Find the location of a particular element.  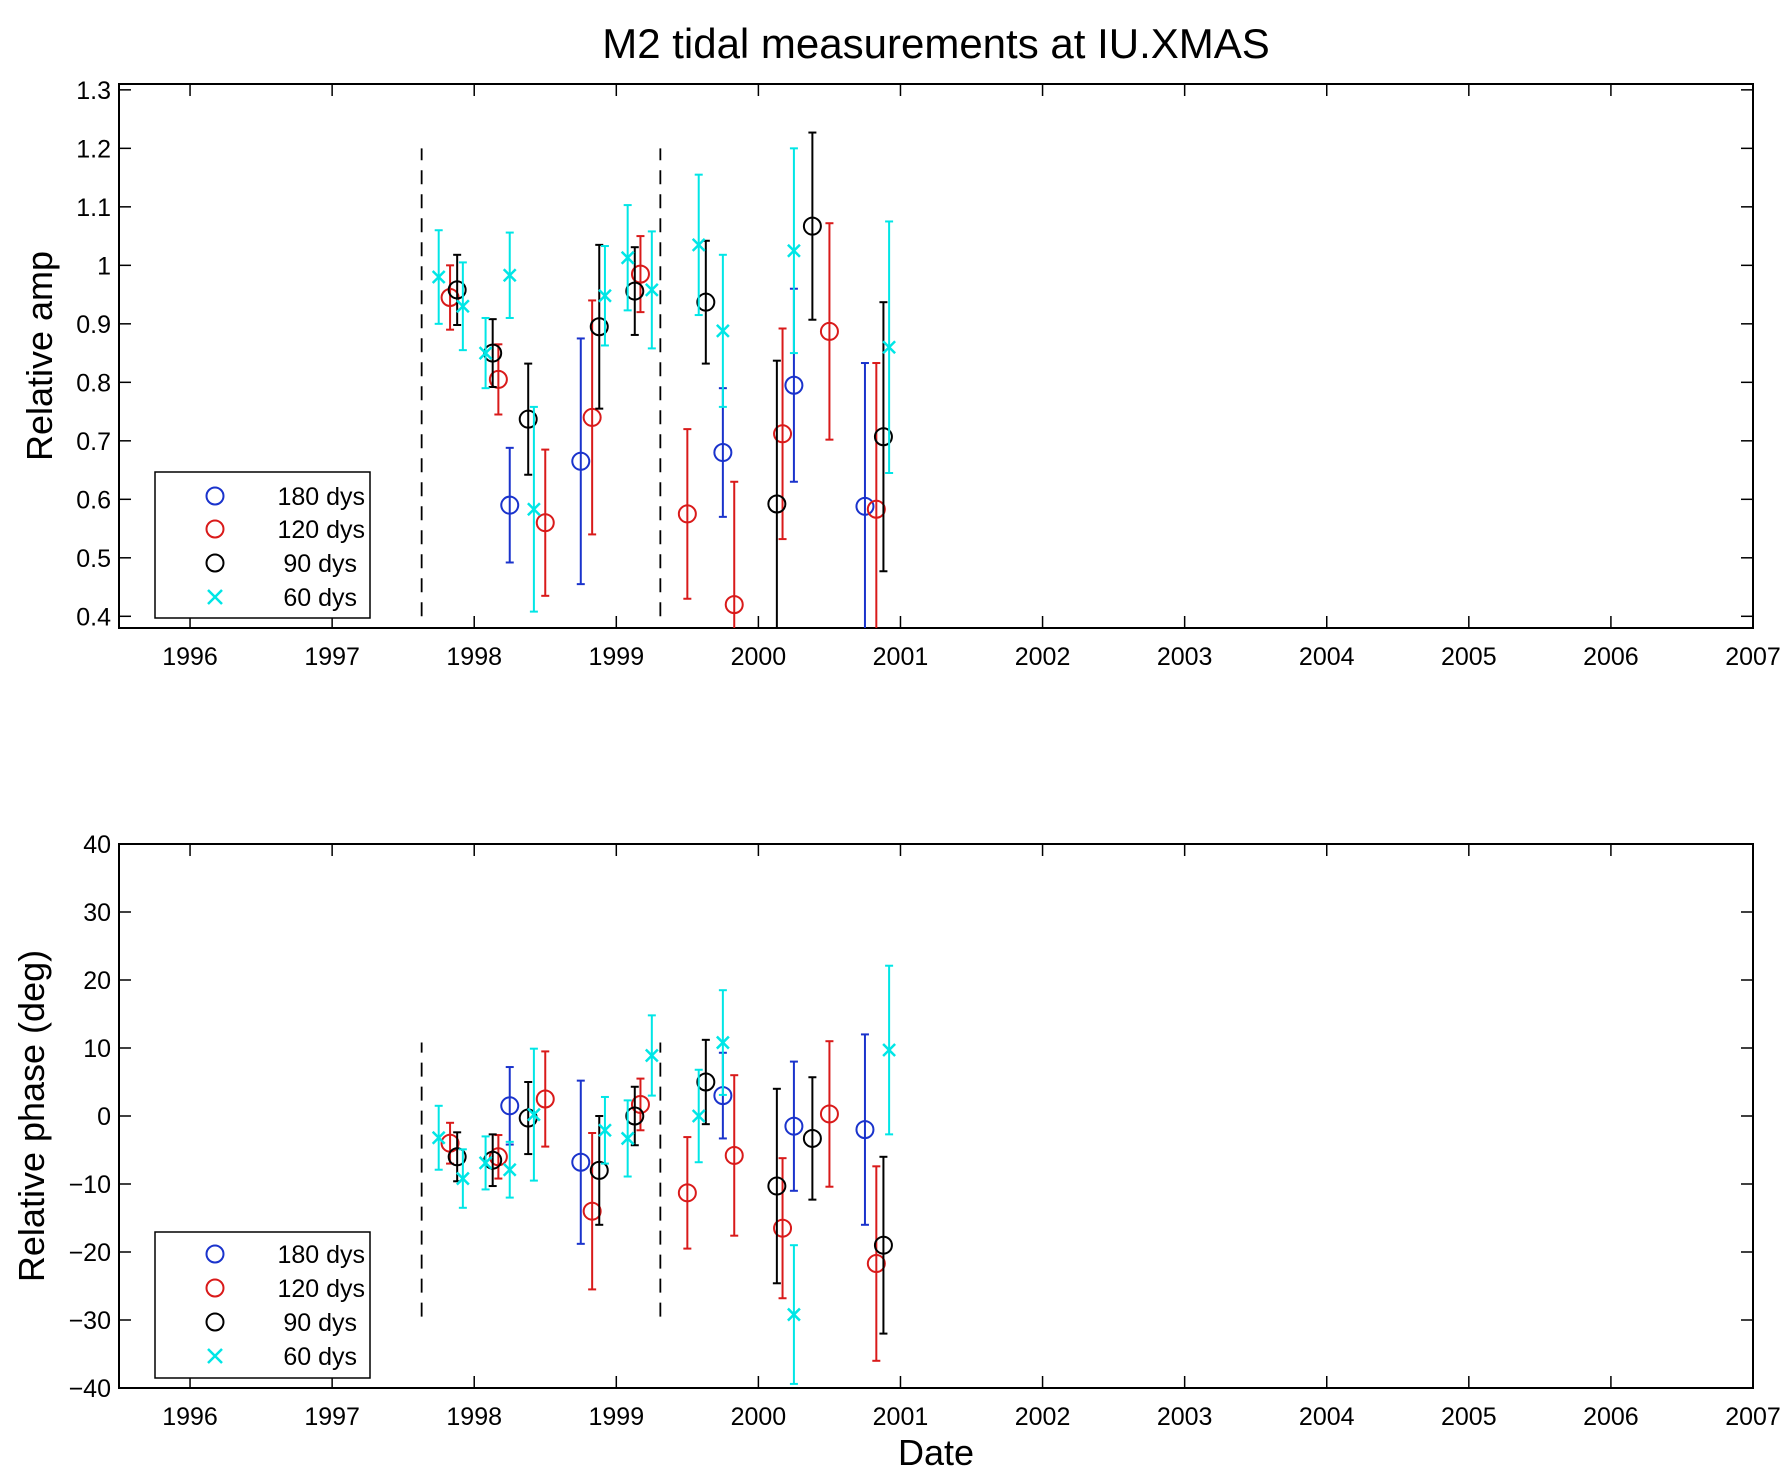

y-tick-label: −30 is located at coordinates (90, 1321).